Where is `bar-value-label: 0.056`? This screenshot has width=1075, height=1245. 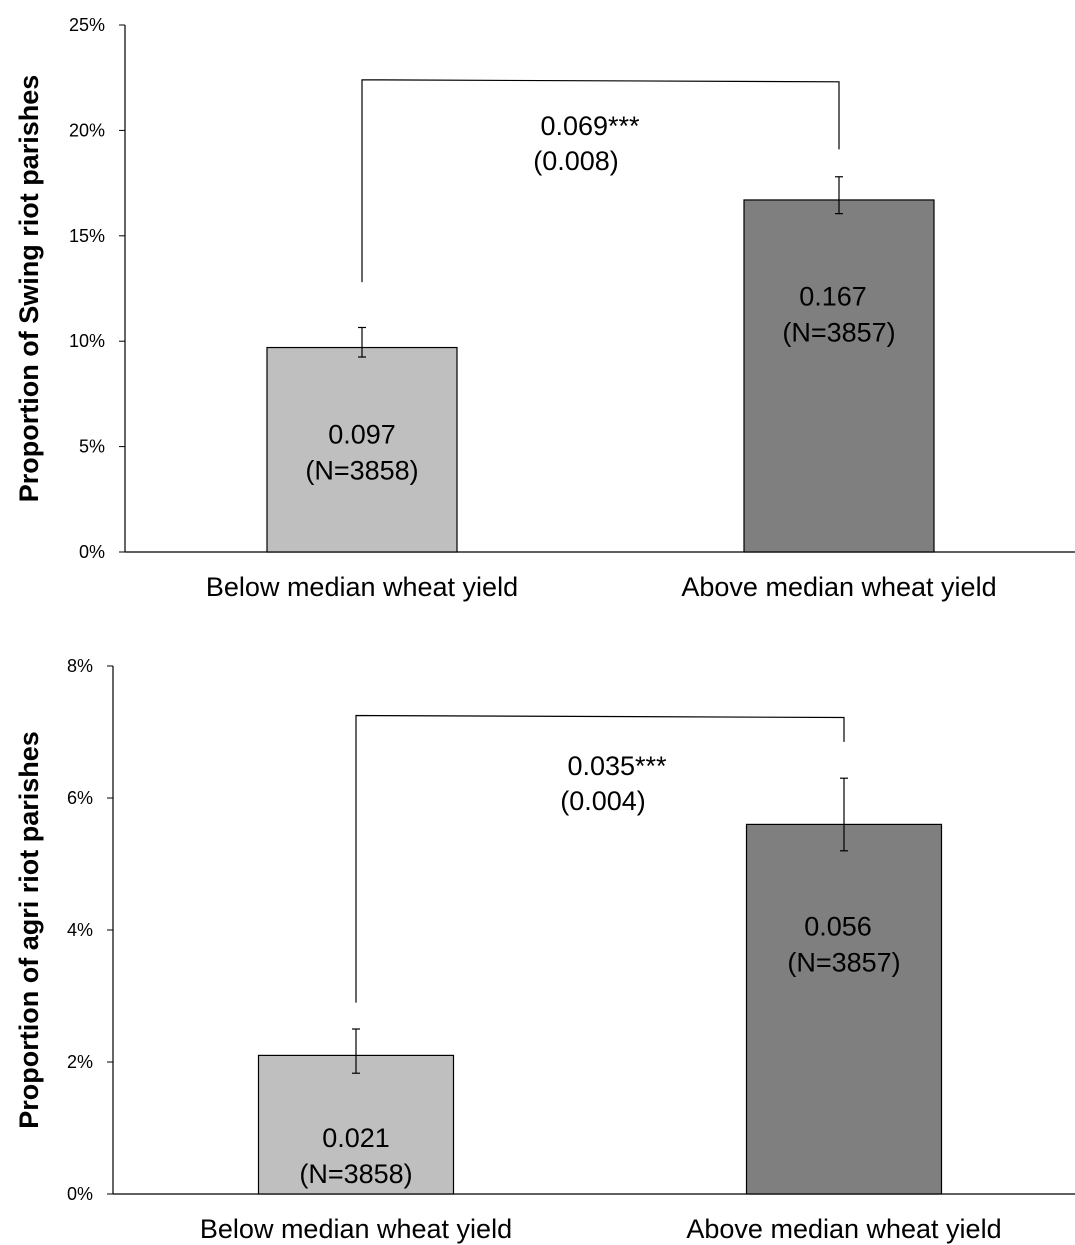 bar-value-label: 0.056 is located at coordinates (838, 926).